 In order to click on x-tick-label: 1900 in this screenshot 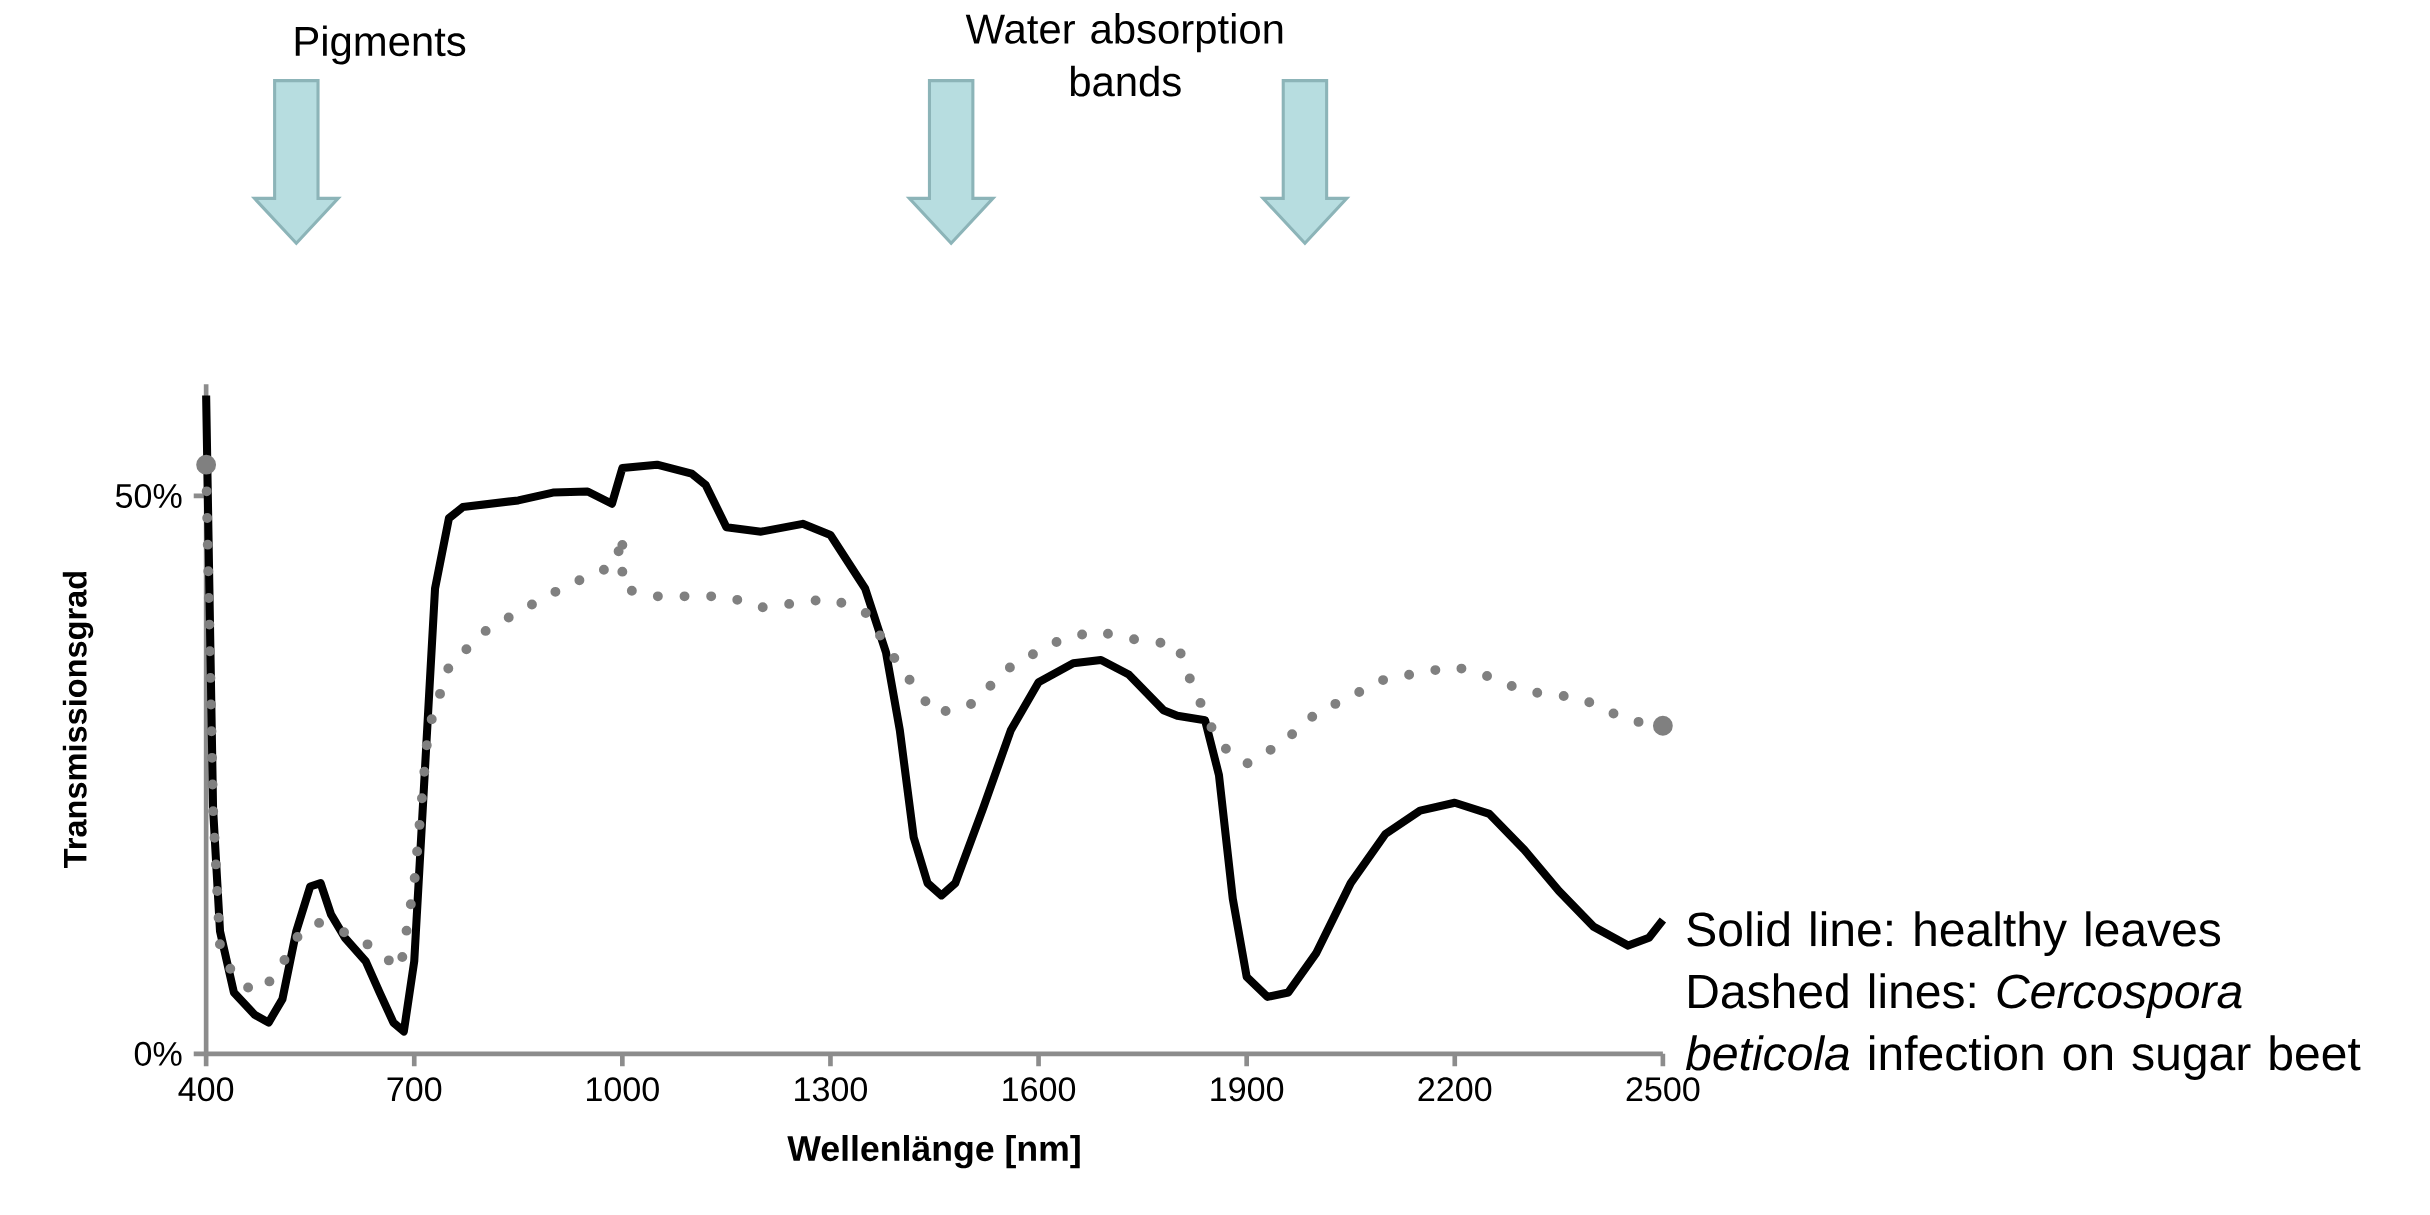, I will do `click(1247, 1089)`.